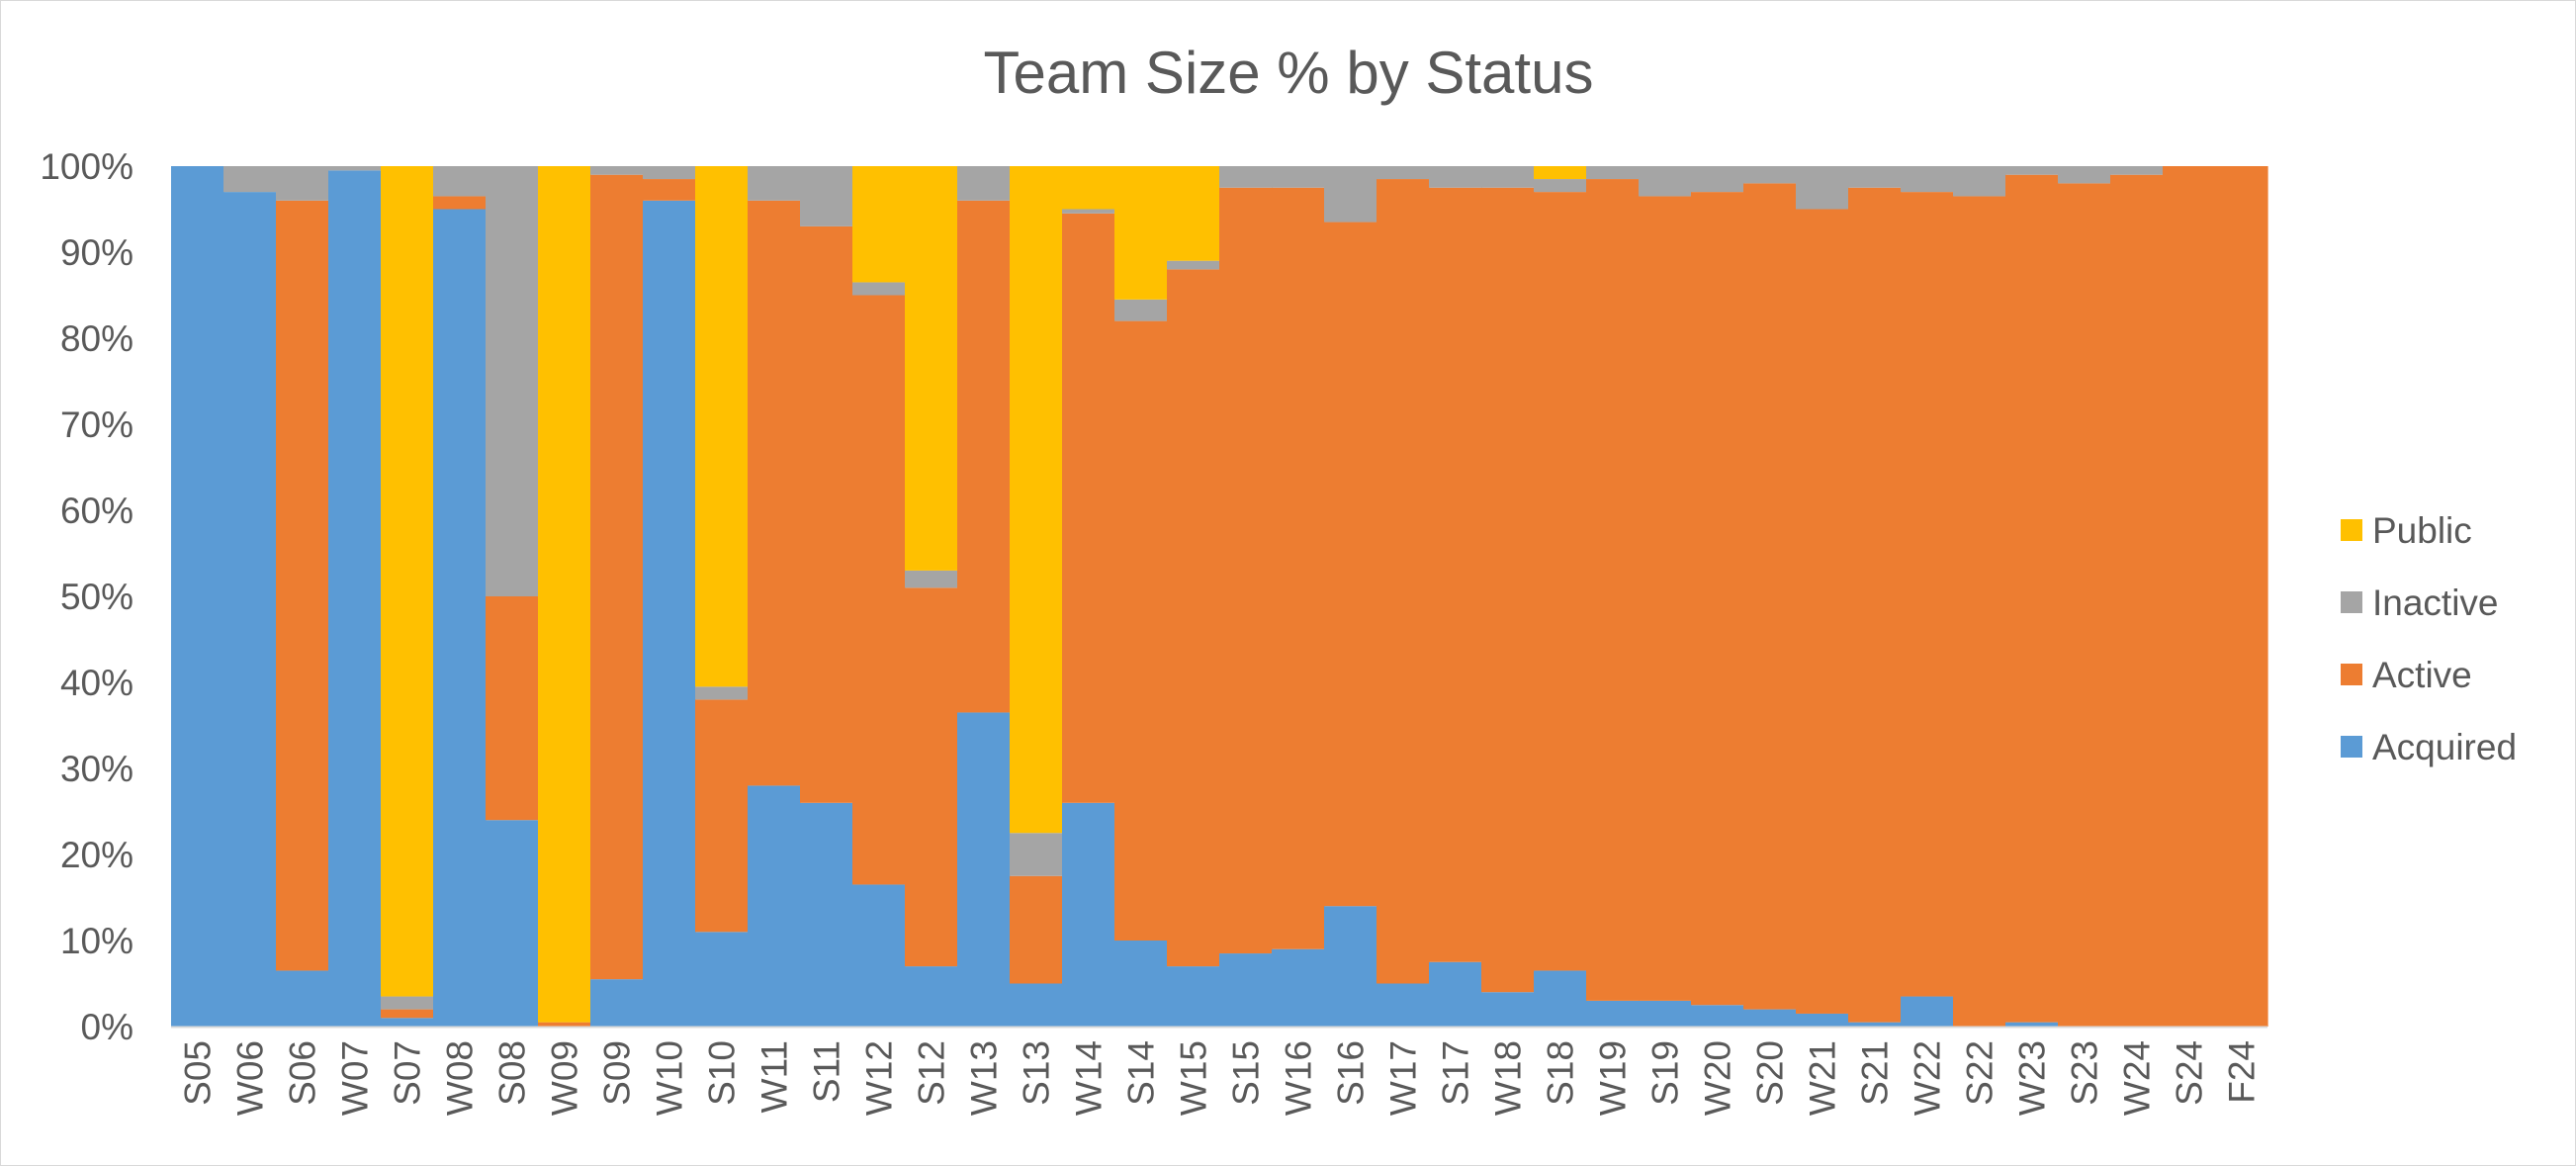 This screenshot has height=1166, width=2576. Describe the element at coordinates (1089, 1078) in the screenshot. I see `x-tick-label-w14: W14` at that location.